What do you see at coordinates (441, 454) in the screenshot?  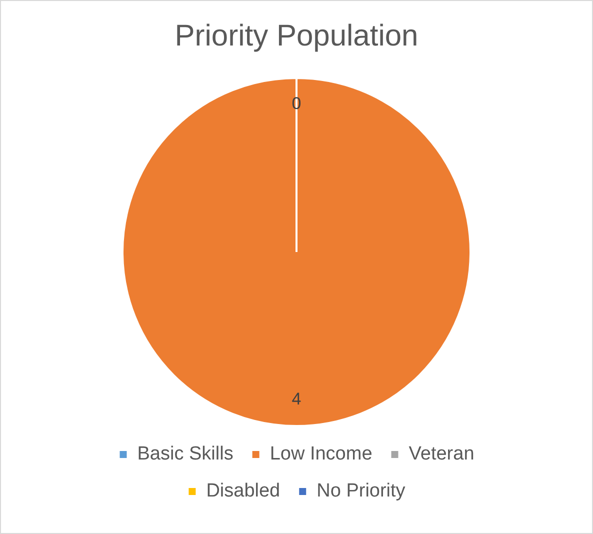 I see `legend-label: Veteran` at bounding box center [441, 454].